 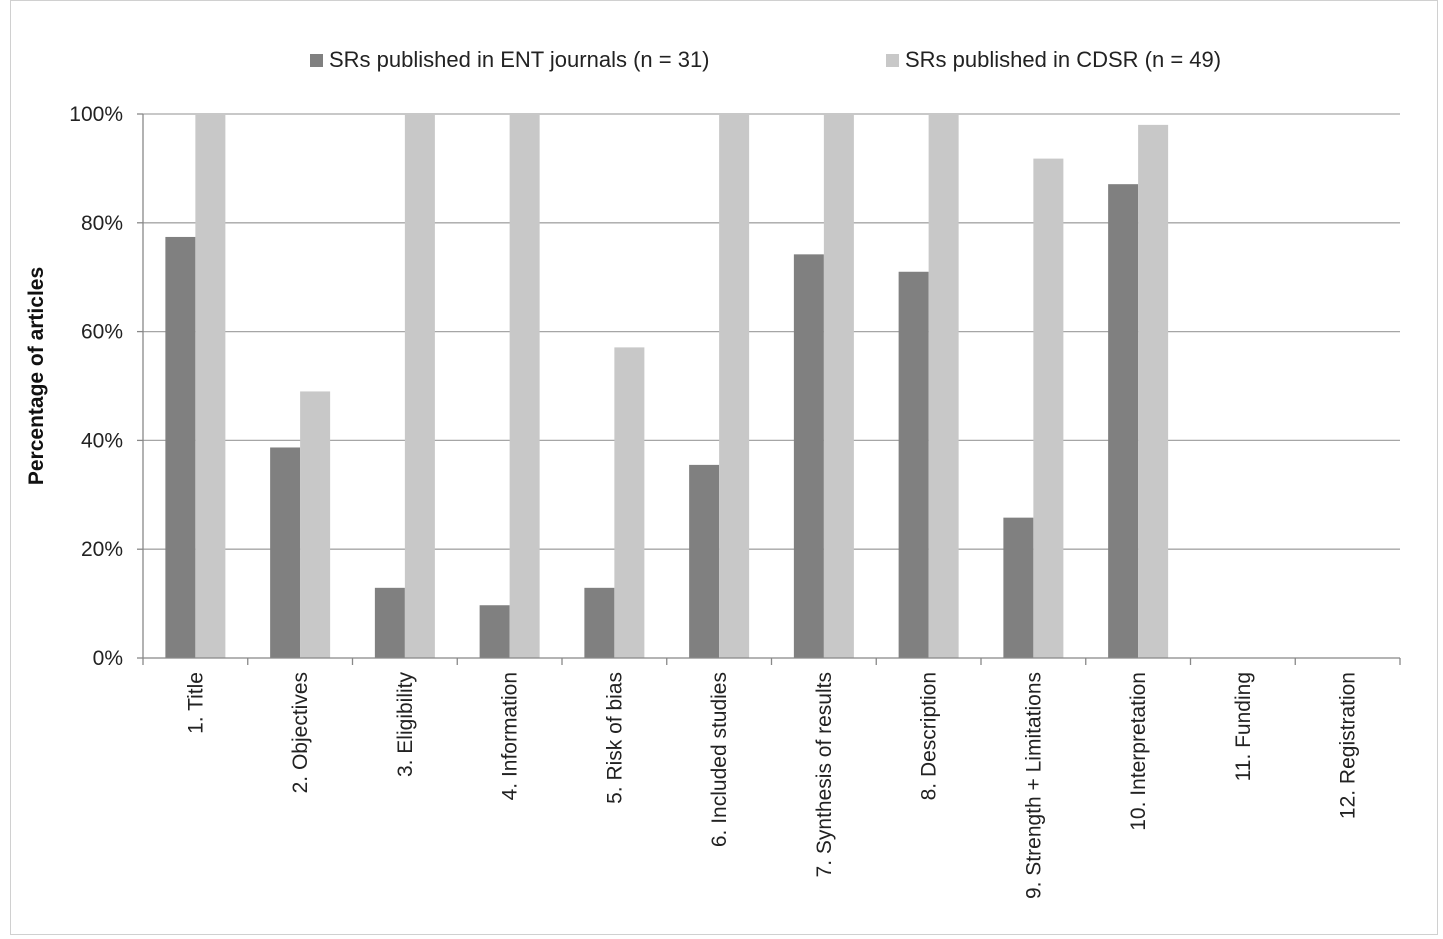 What do you see at coordinates (102, 223) in the screenshot?
I see `y-tick-label-80: 80%` at bounding box center [102, 223].